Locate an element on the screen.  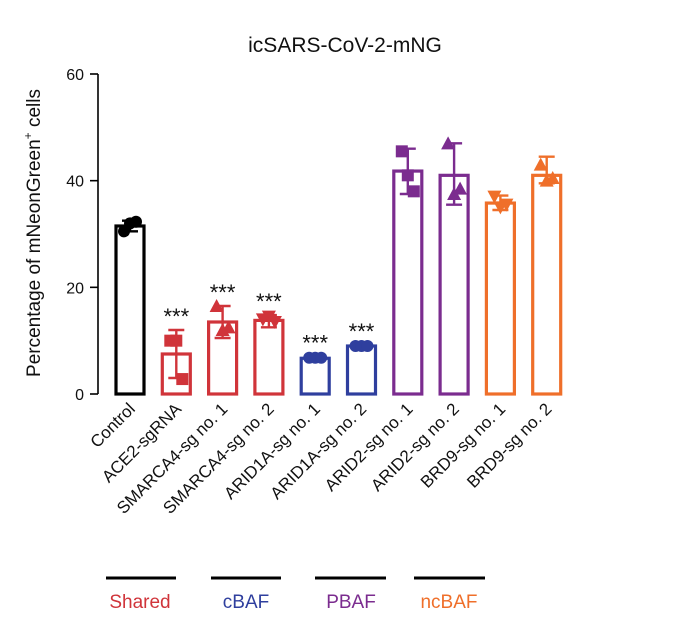
y-tick-label: 60 is located at coordinates (75, 75).